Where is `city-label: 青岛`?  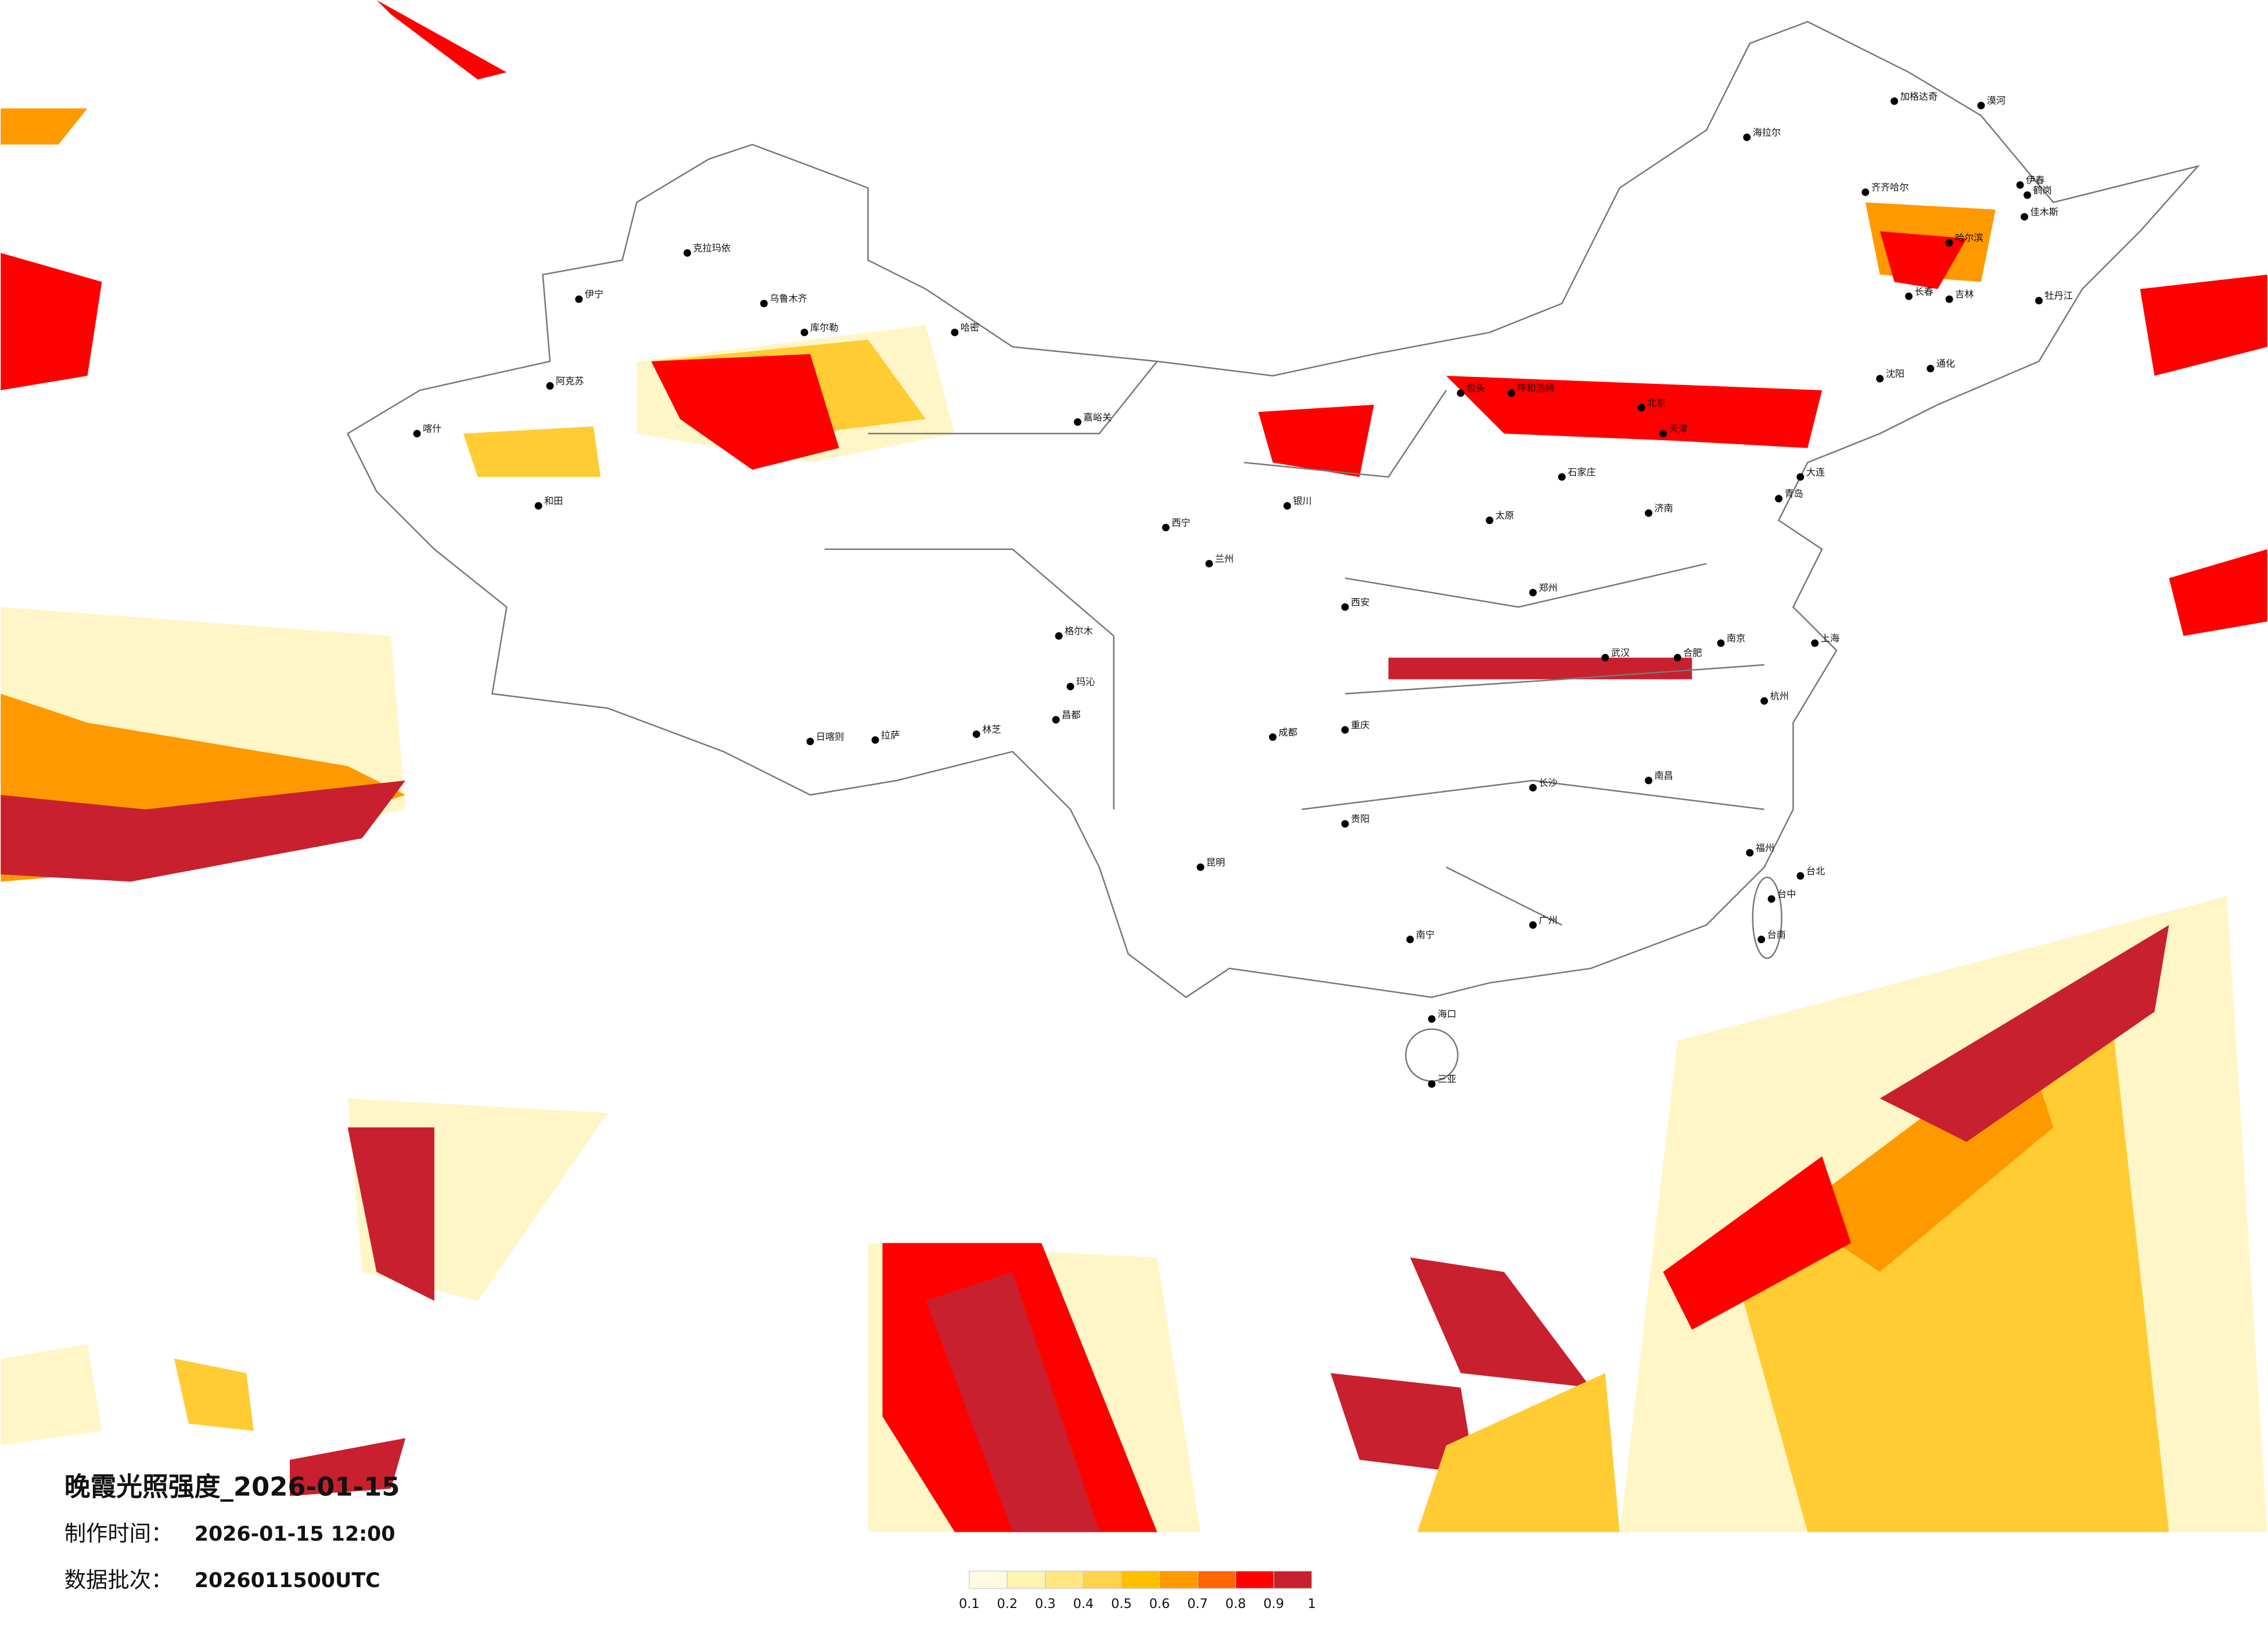
city-label: 青岛 is located at coordinates (1794, 494).